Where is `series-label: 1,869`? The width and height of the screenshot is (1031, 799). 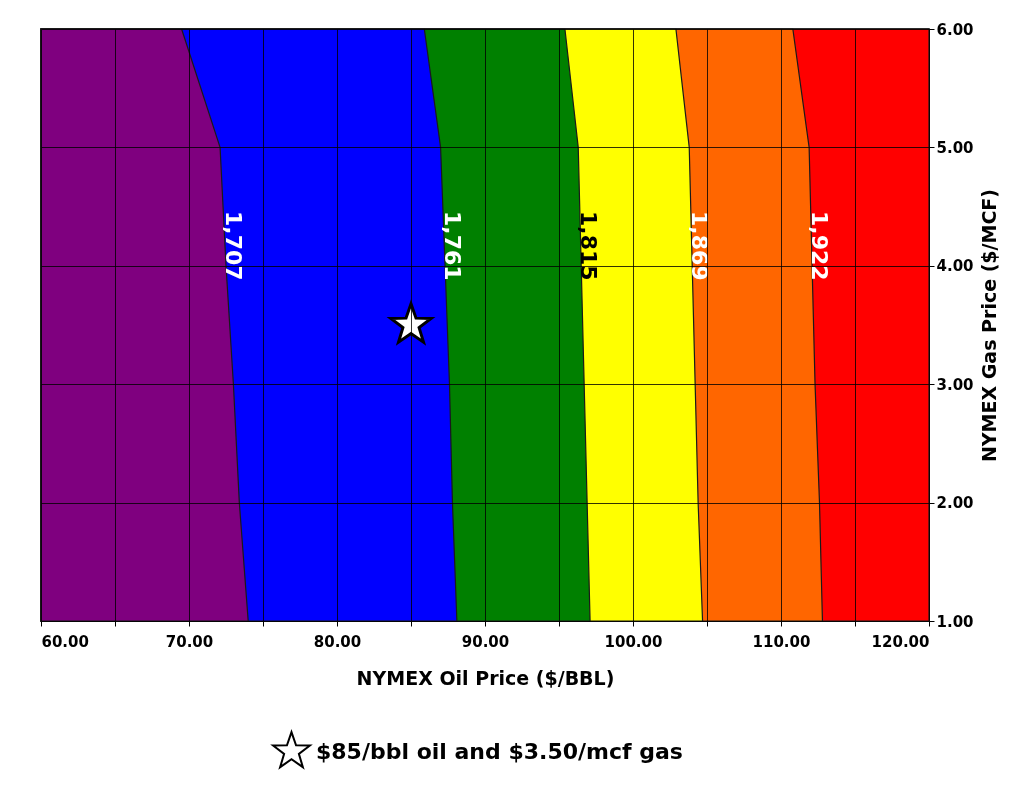 series-label: 1,869 is located at coordinates (700, 246).